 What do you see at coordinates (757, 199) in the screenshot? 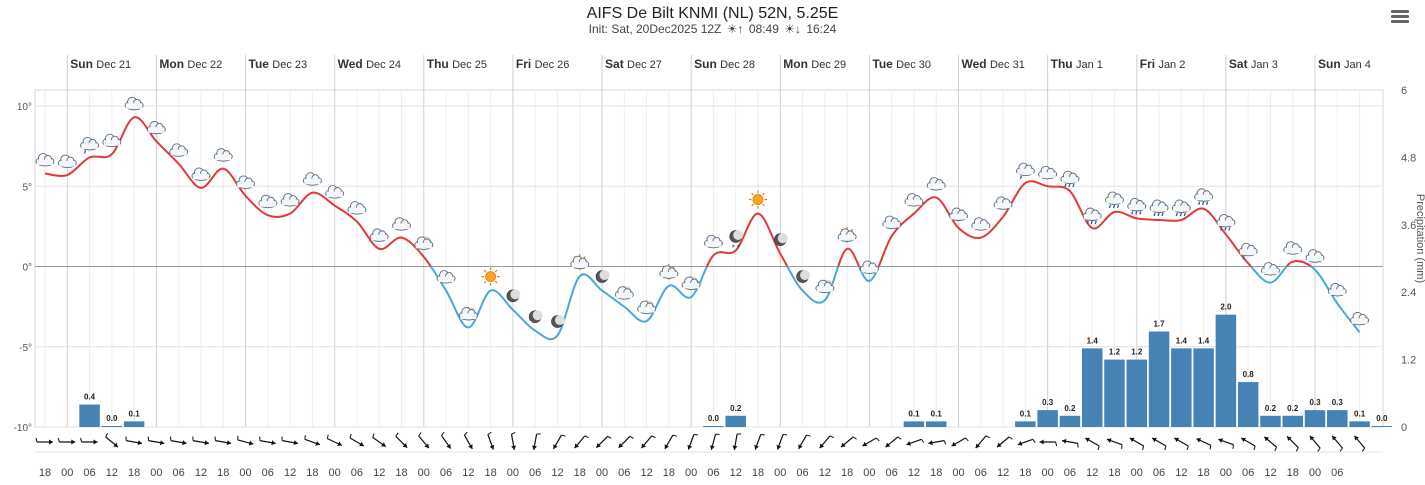
I see `sun-icon` at bounding box center [757, 199].